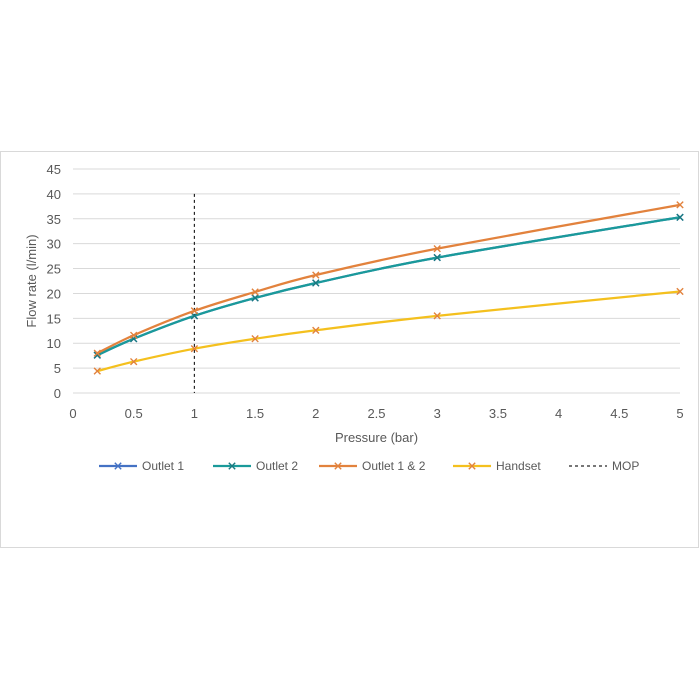 This screenshot has height=700, width=700. What do you see at coordinates (31, 280) in the screenshot?
I see `y-axis-title: Flow rate (l/min)` at bounding box center [31, 280].